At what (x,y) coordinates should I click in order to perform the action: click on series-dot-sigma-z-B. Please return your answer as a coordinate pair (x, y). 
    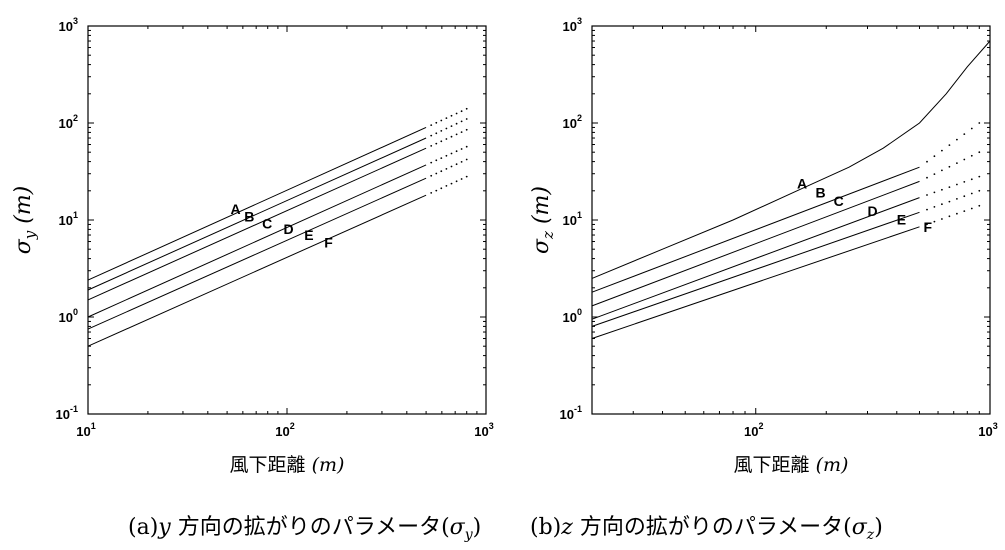
    Looking at the image, I should click on (979, 123).